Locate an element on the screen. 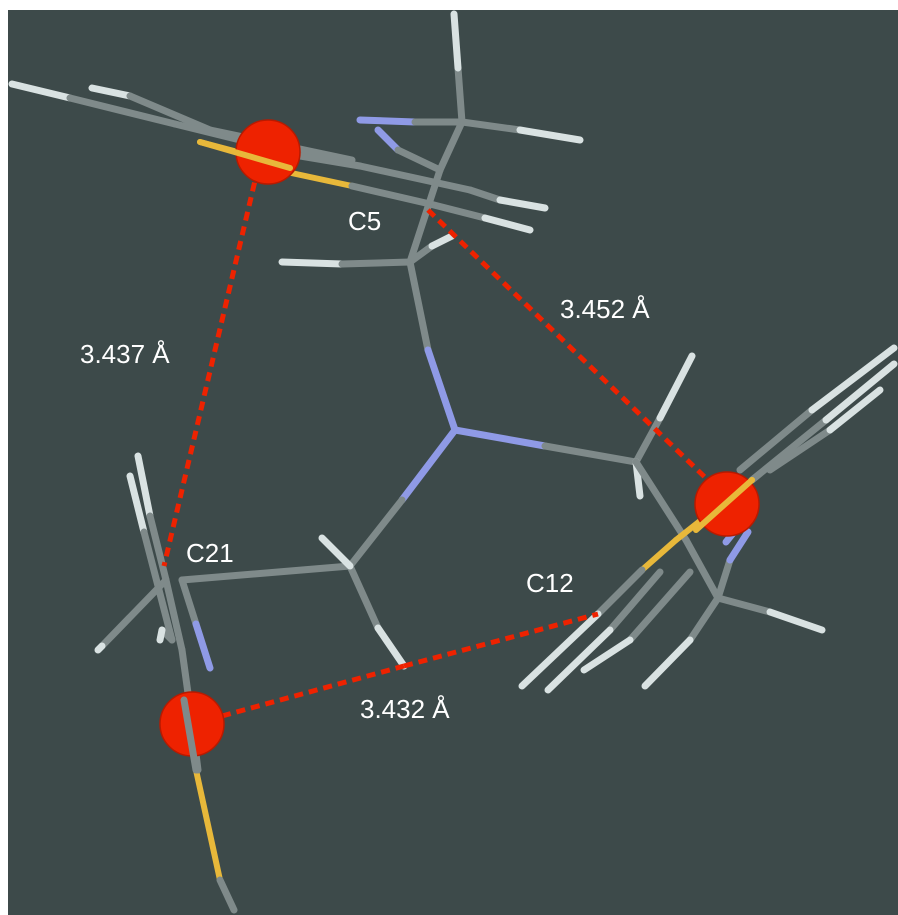  atom-label-c12: C12 is located at coordinates (550, 583).